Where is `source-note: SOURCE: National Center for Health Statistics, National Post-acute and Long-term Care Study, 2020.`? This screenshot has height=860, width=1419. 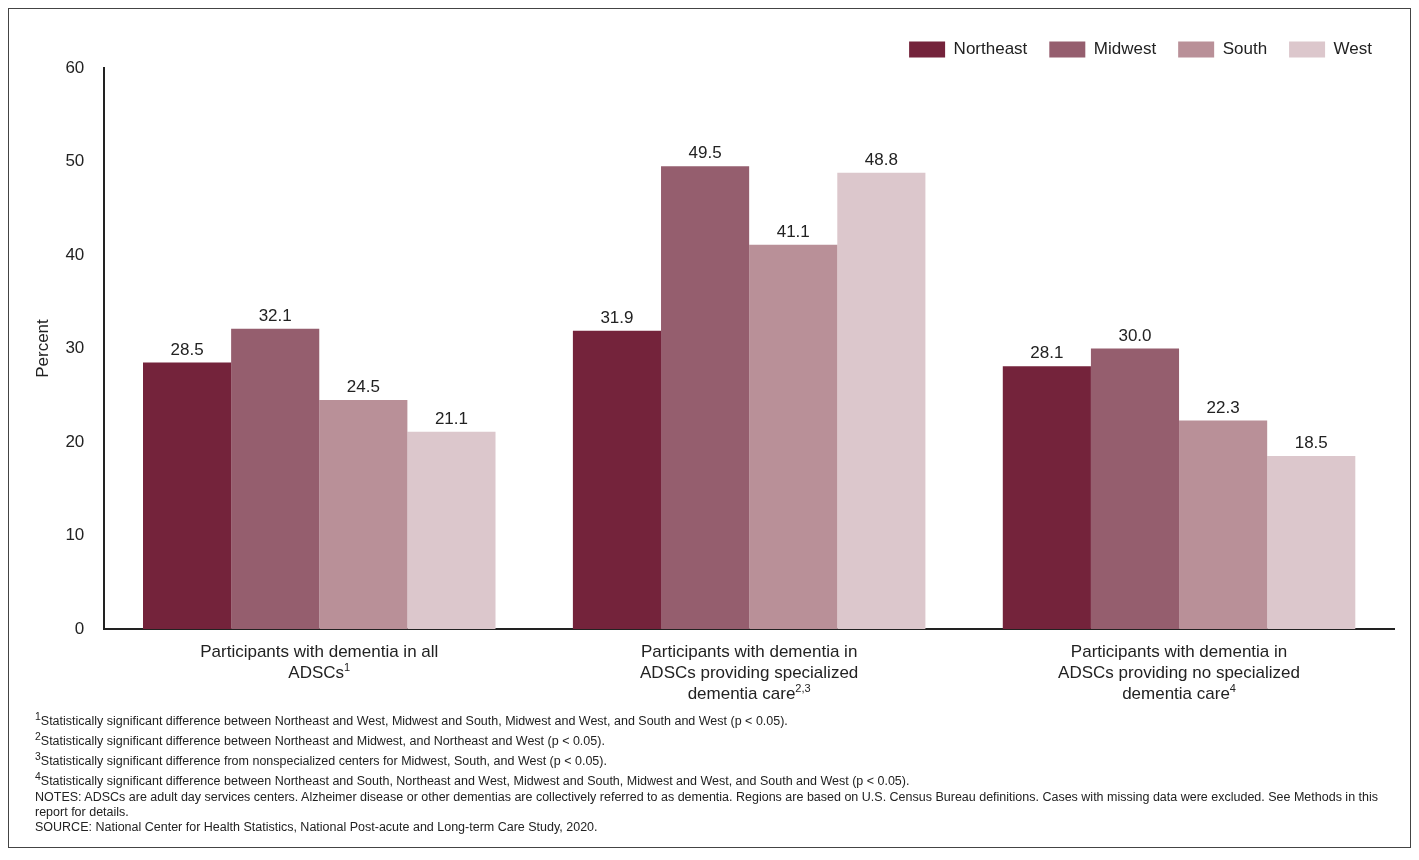 source-note: SOURCE: National Center for Health Statistics, National Post-acute and Long-term Care Study, 2020. is located at coordinates (317, 827).